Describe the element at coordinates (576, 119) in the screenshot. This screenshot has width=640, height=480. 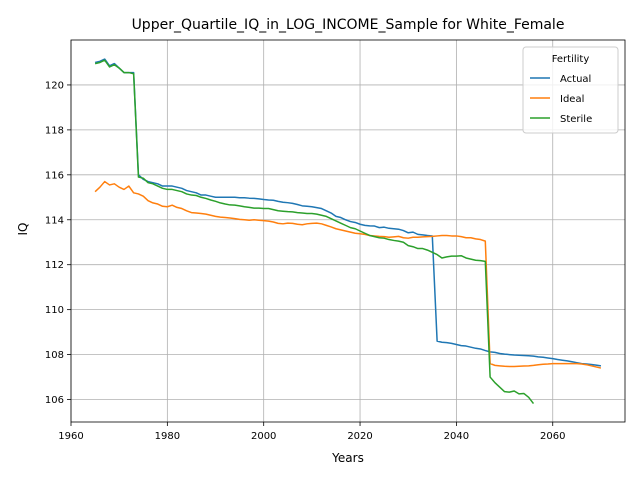
I see `legend-label-sterile: Sterile` at that location.